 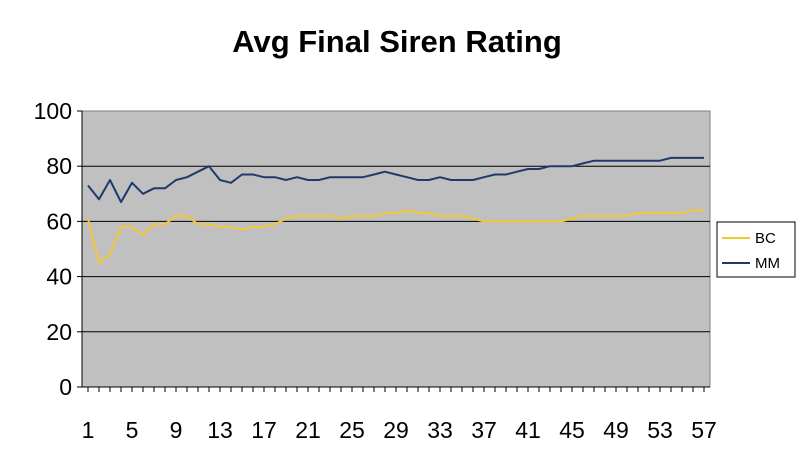 What do you see at coordinates (58, 249) in the screenshot?
I see `y-axis-ticks: 0 20 40 60 80 100` at bounding box center [58, 249].